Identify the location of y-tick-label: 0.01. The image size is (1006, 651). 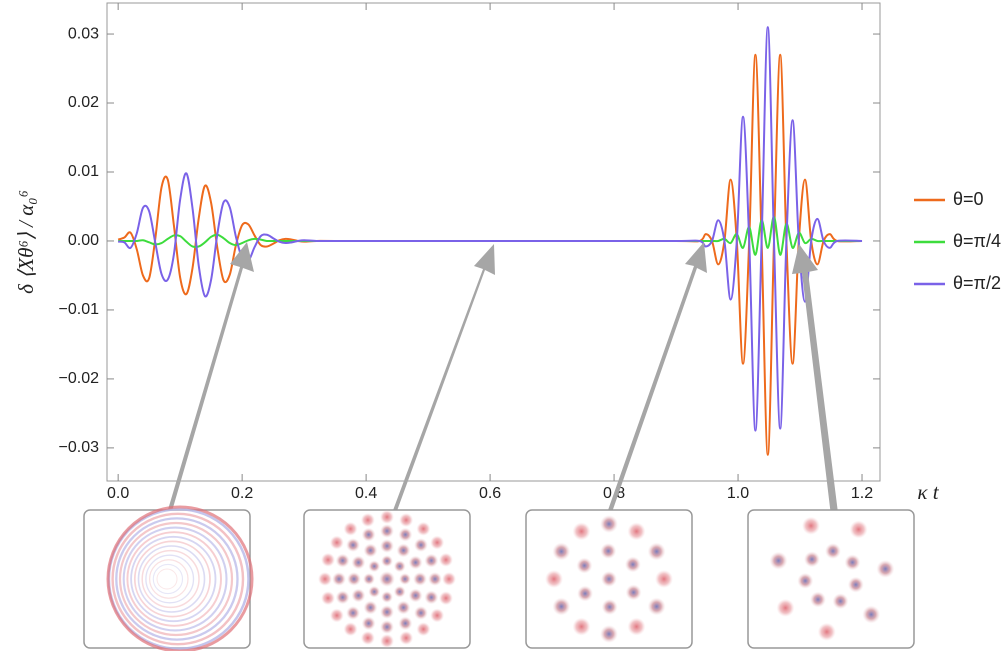
(83, 171).